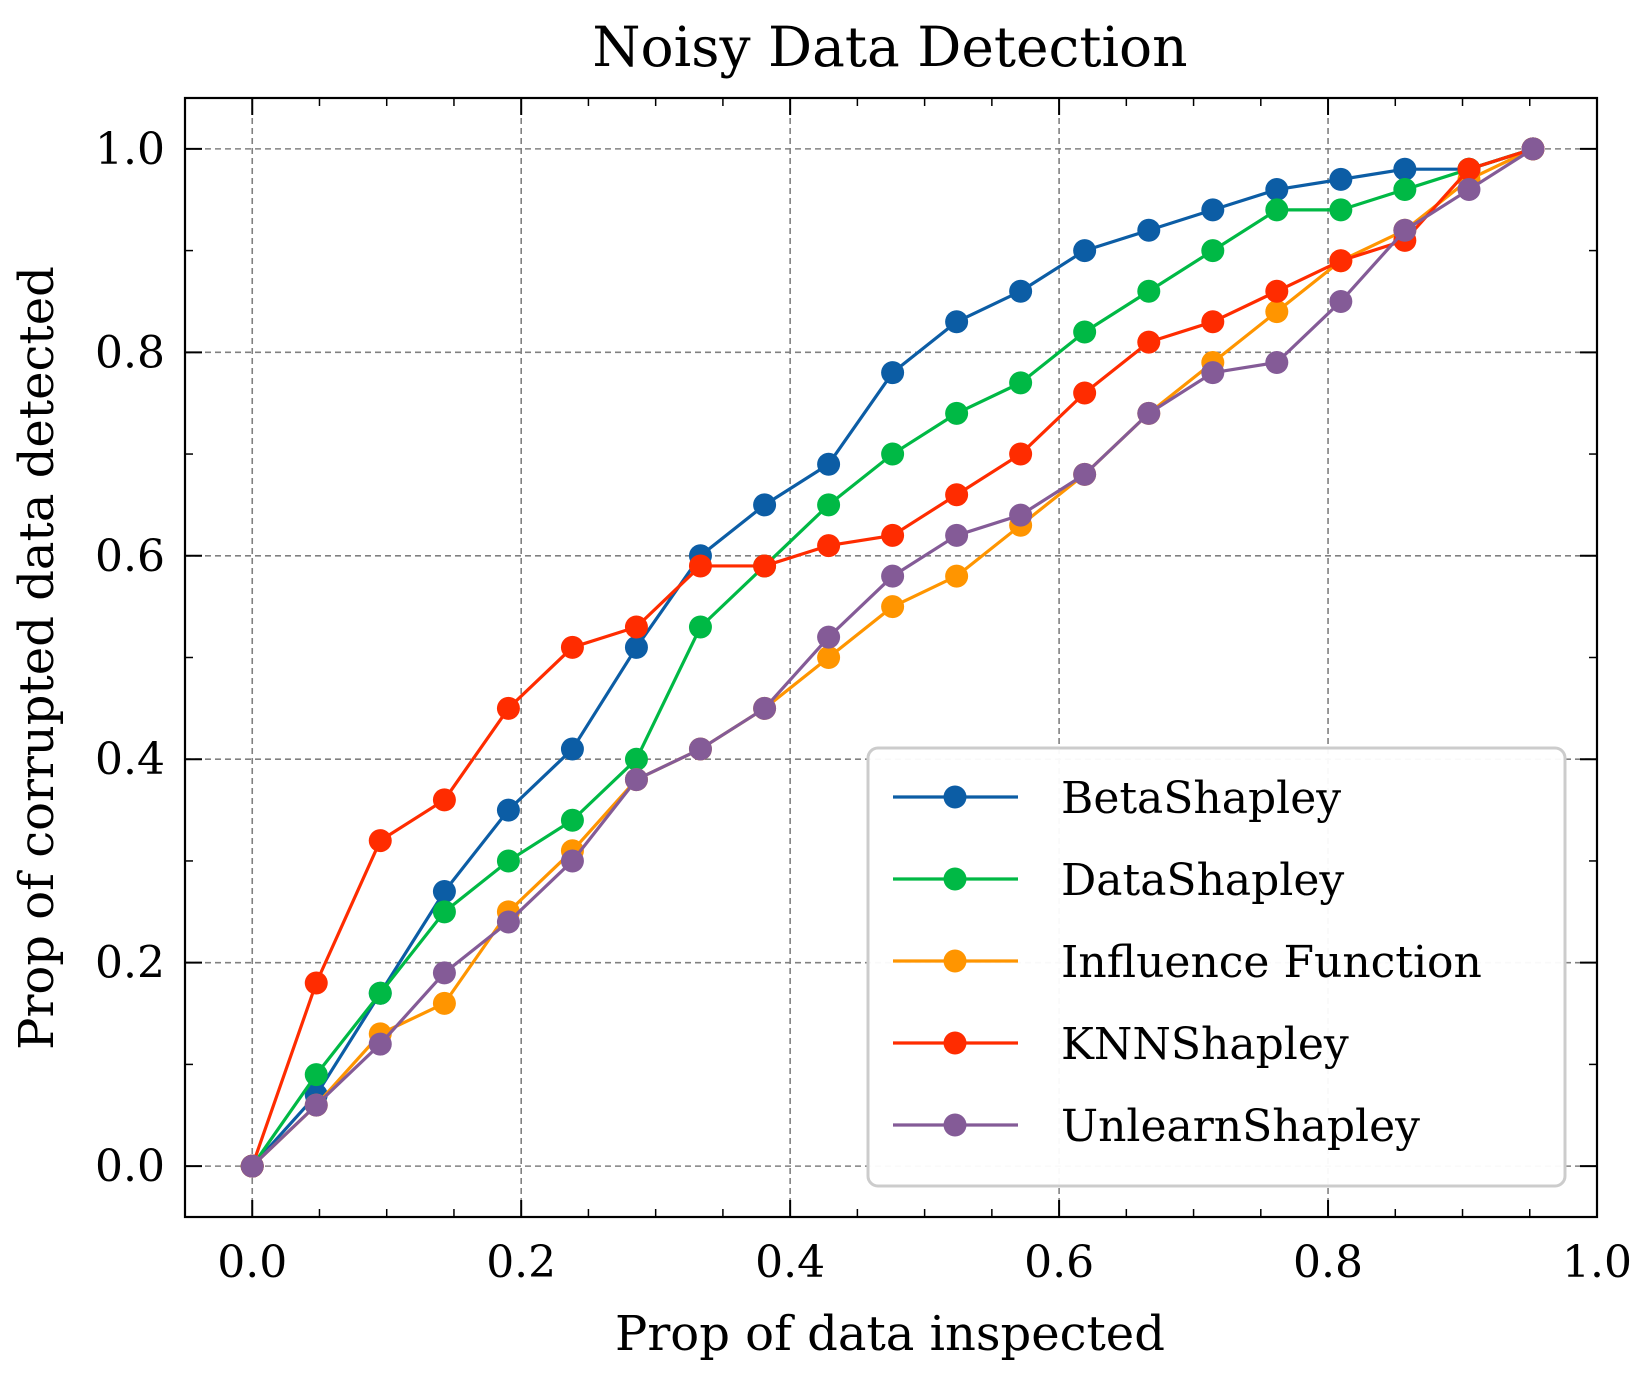  I want to click on legend-item-influence-function: Influence Function, so click(1187, 962).